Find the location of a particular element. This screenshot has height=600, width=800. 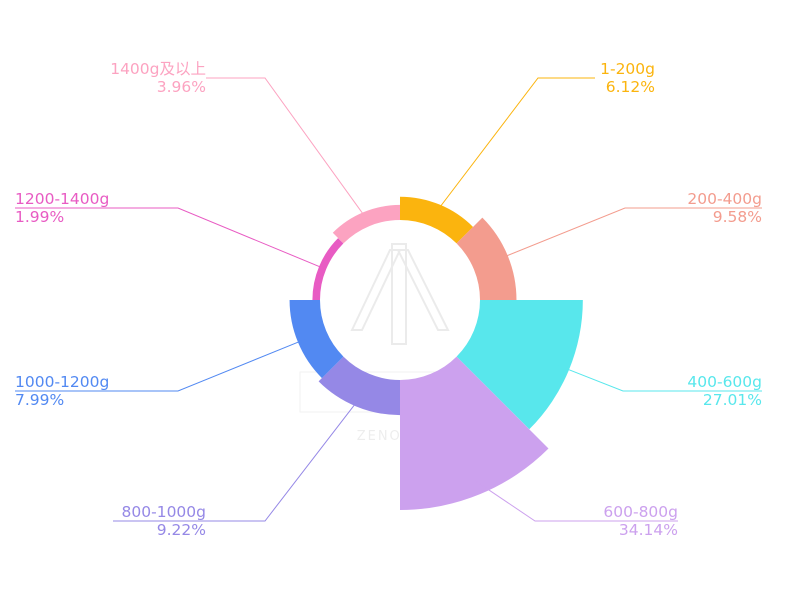

category-label-200-400g: 200-400g is located at coordinates (724, 199).